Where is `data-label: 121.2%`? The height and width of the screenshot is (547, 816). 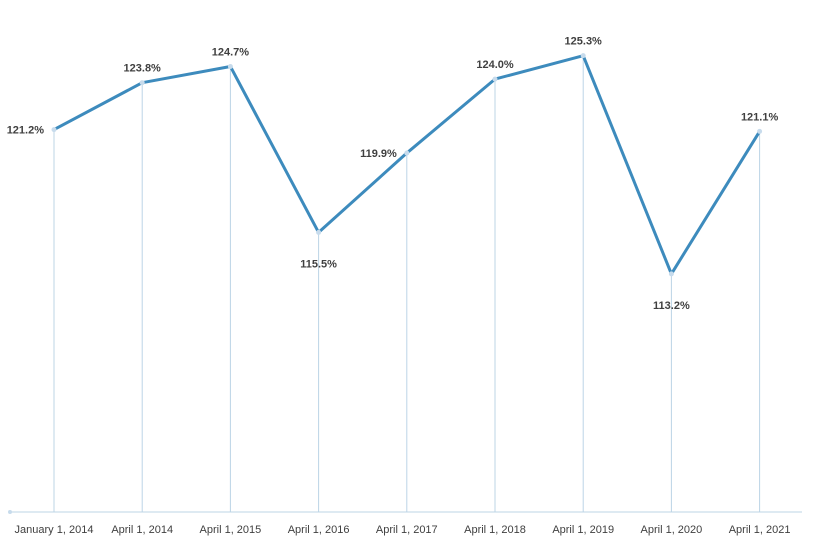 data-label: 121.2% is located at coordinates (26, 131).